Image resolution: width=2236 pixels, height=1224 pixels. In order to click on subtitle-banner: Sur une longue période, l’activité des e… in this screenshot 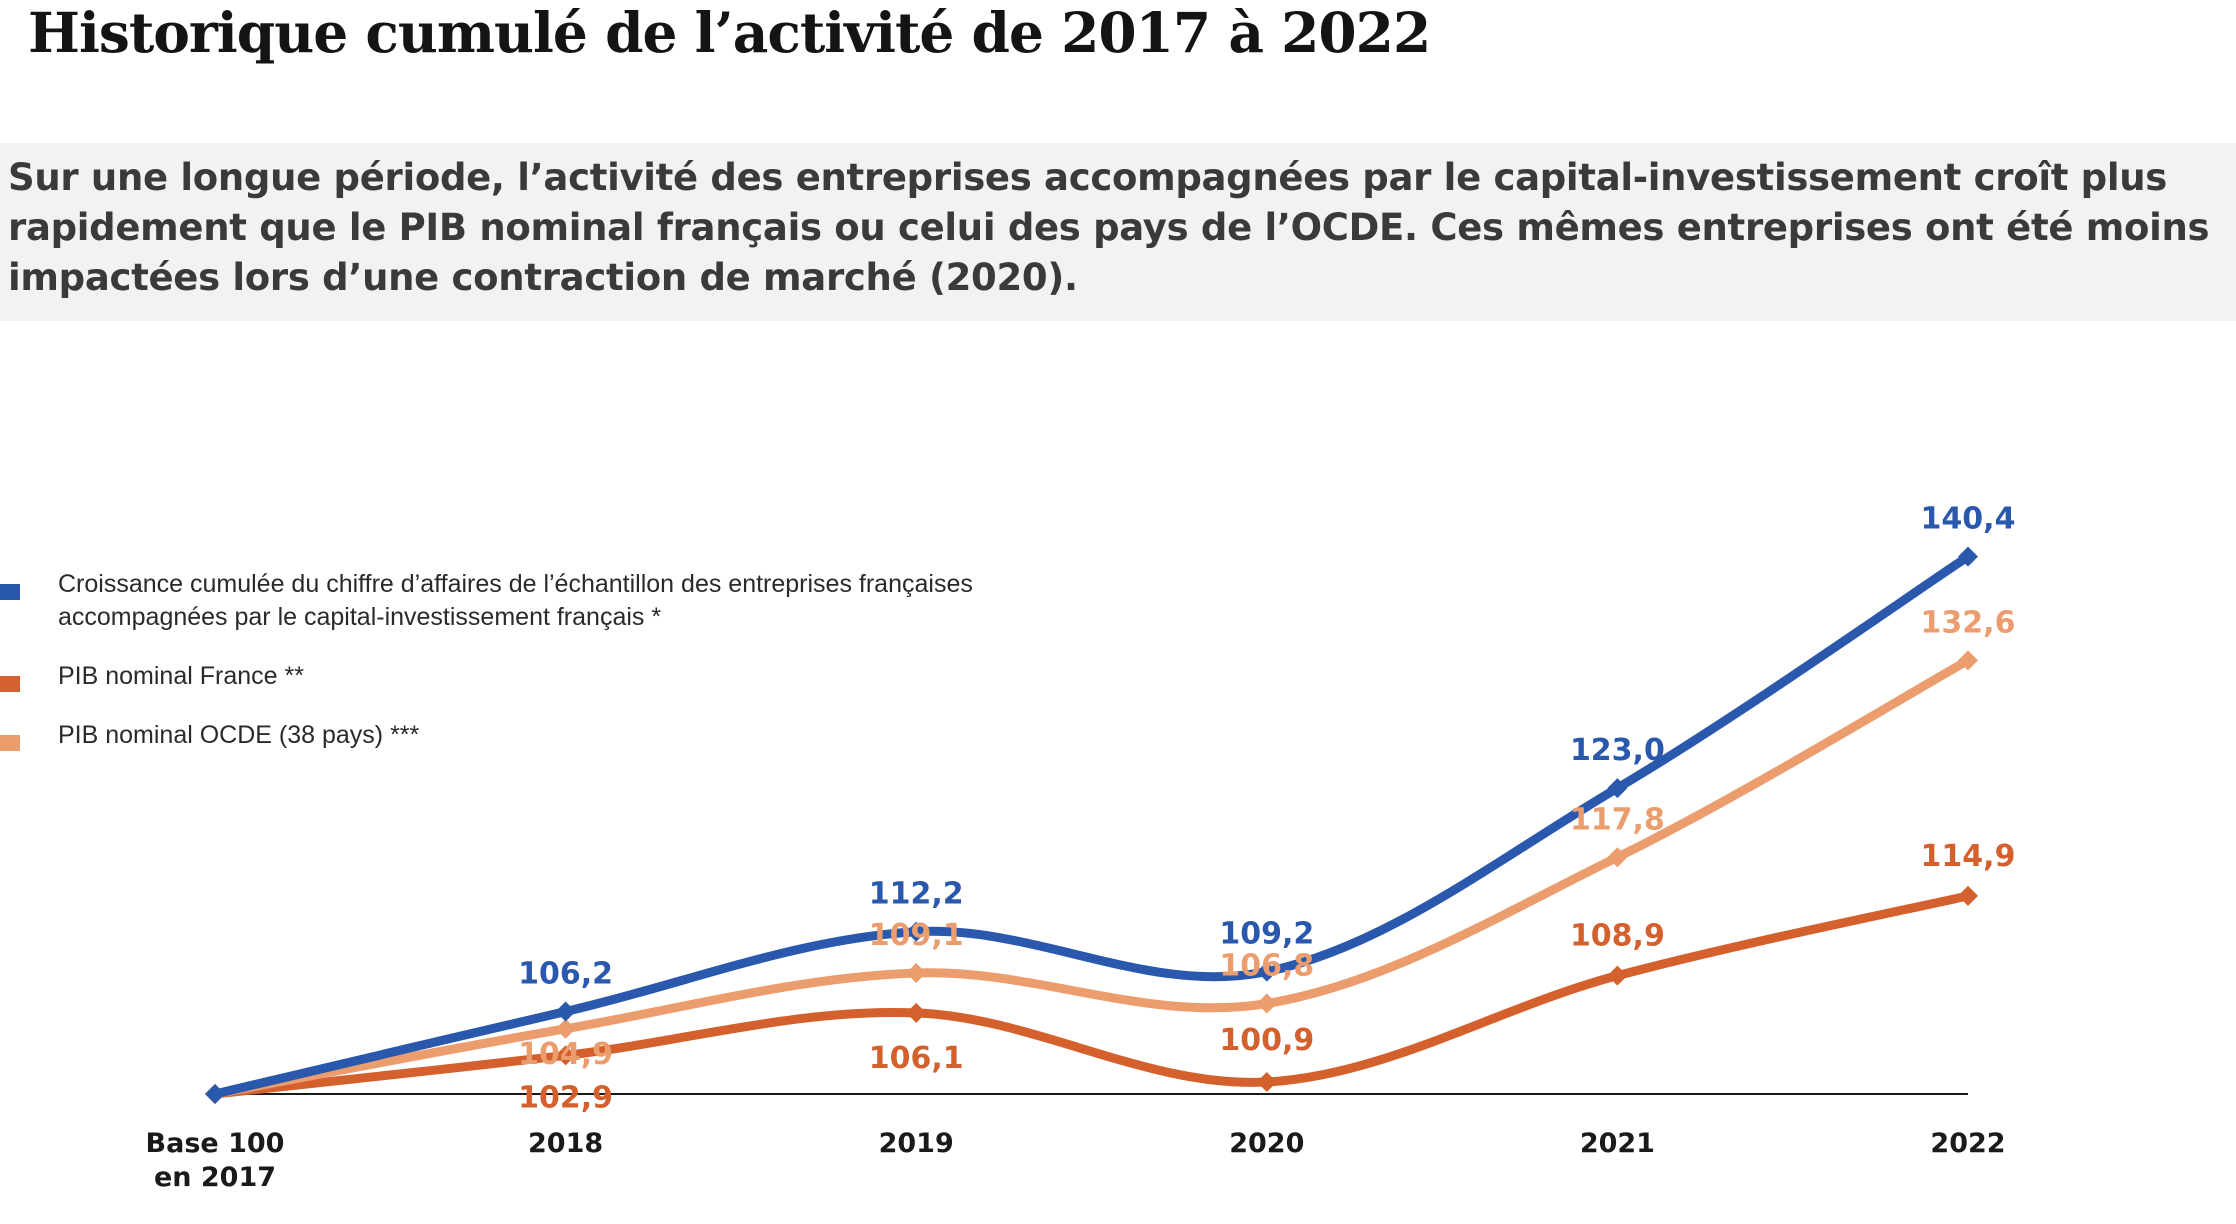, I will do `click(1118, 232)`.